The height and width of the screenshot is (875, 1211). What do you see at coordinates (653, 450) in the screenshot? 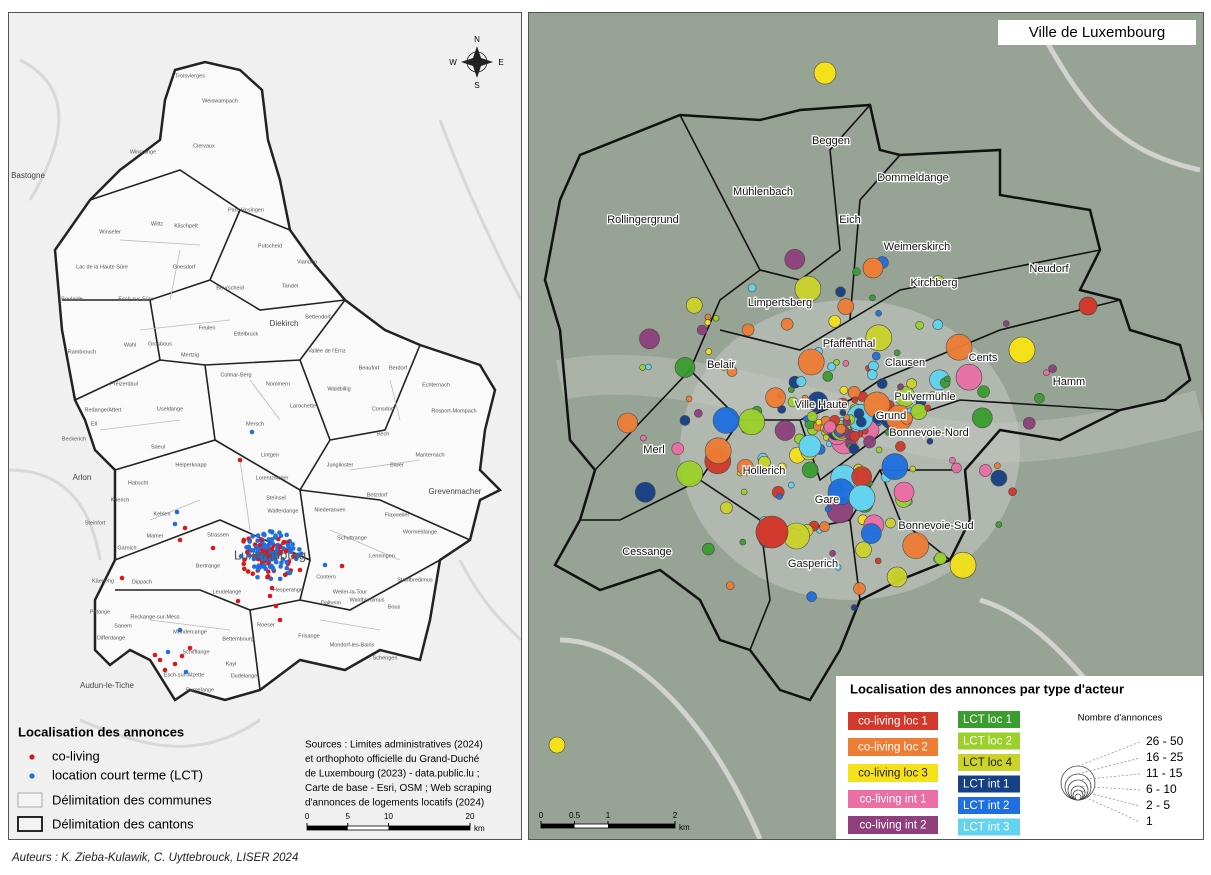
I see `quarter-label: Merl` at bounding box center [653, 450].